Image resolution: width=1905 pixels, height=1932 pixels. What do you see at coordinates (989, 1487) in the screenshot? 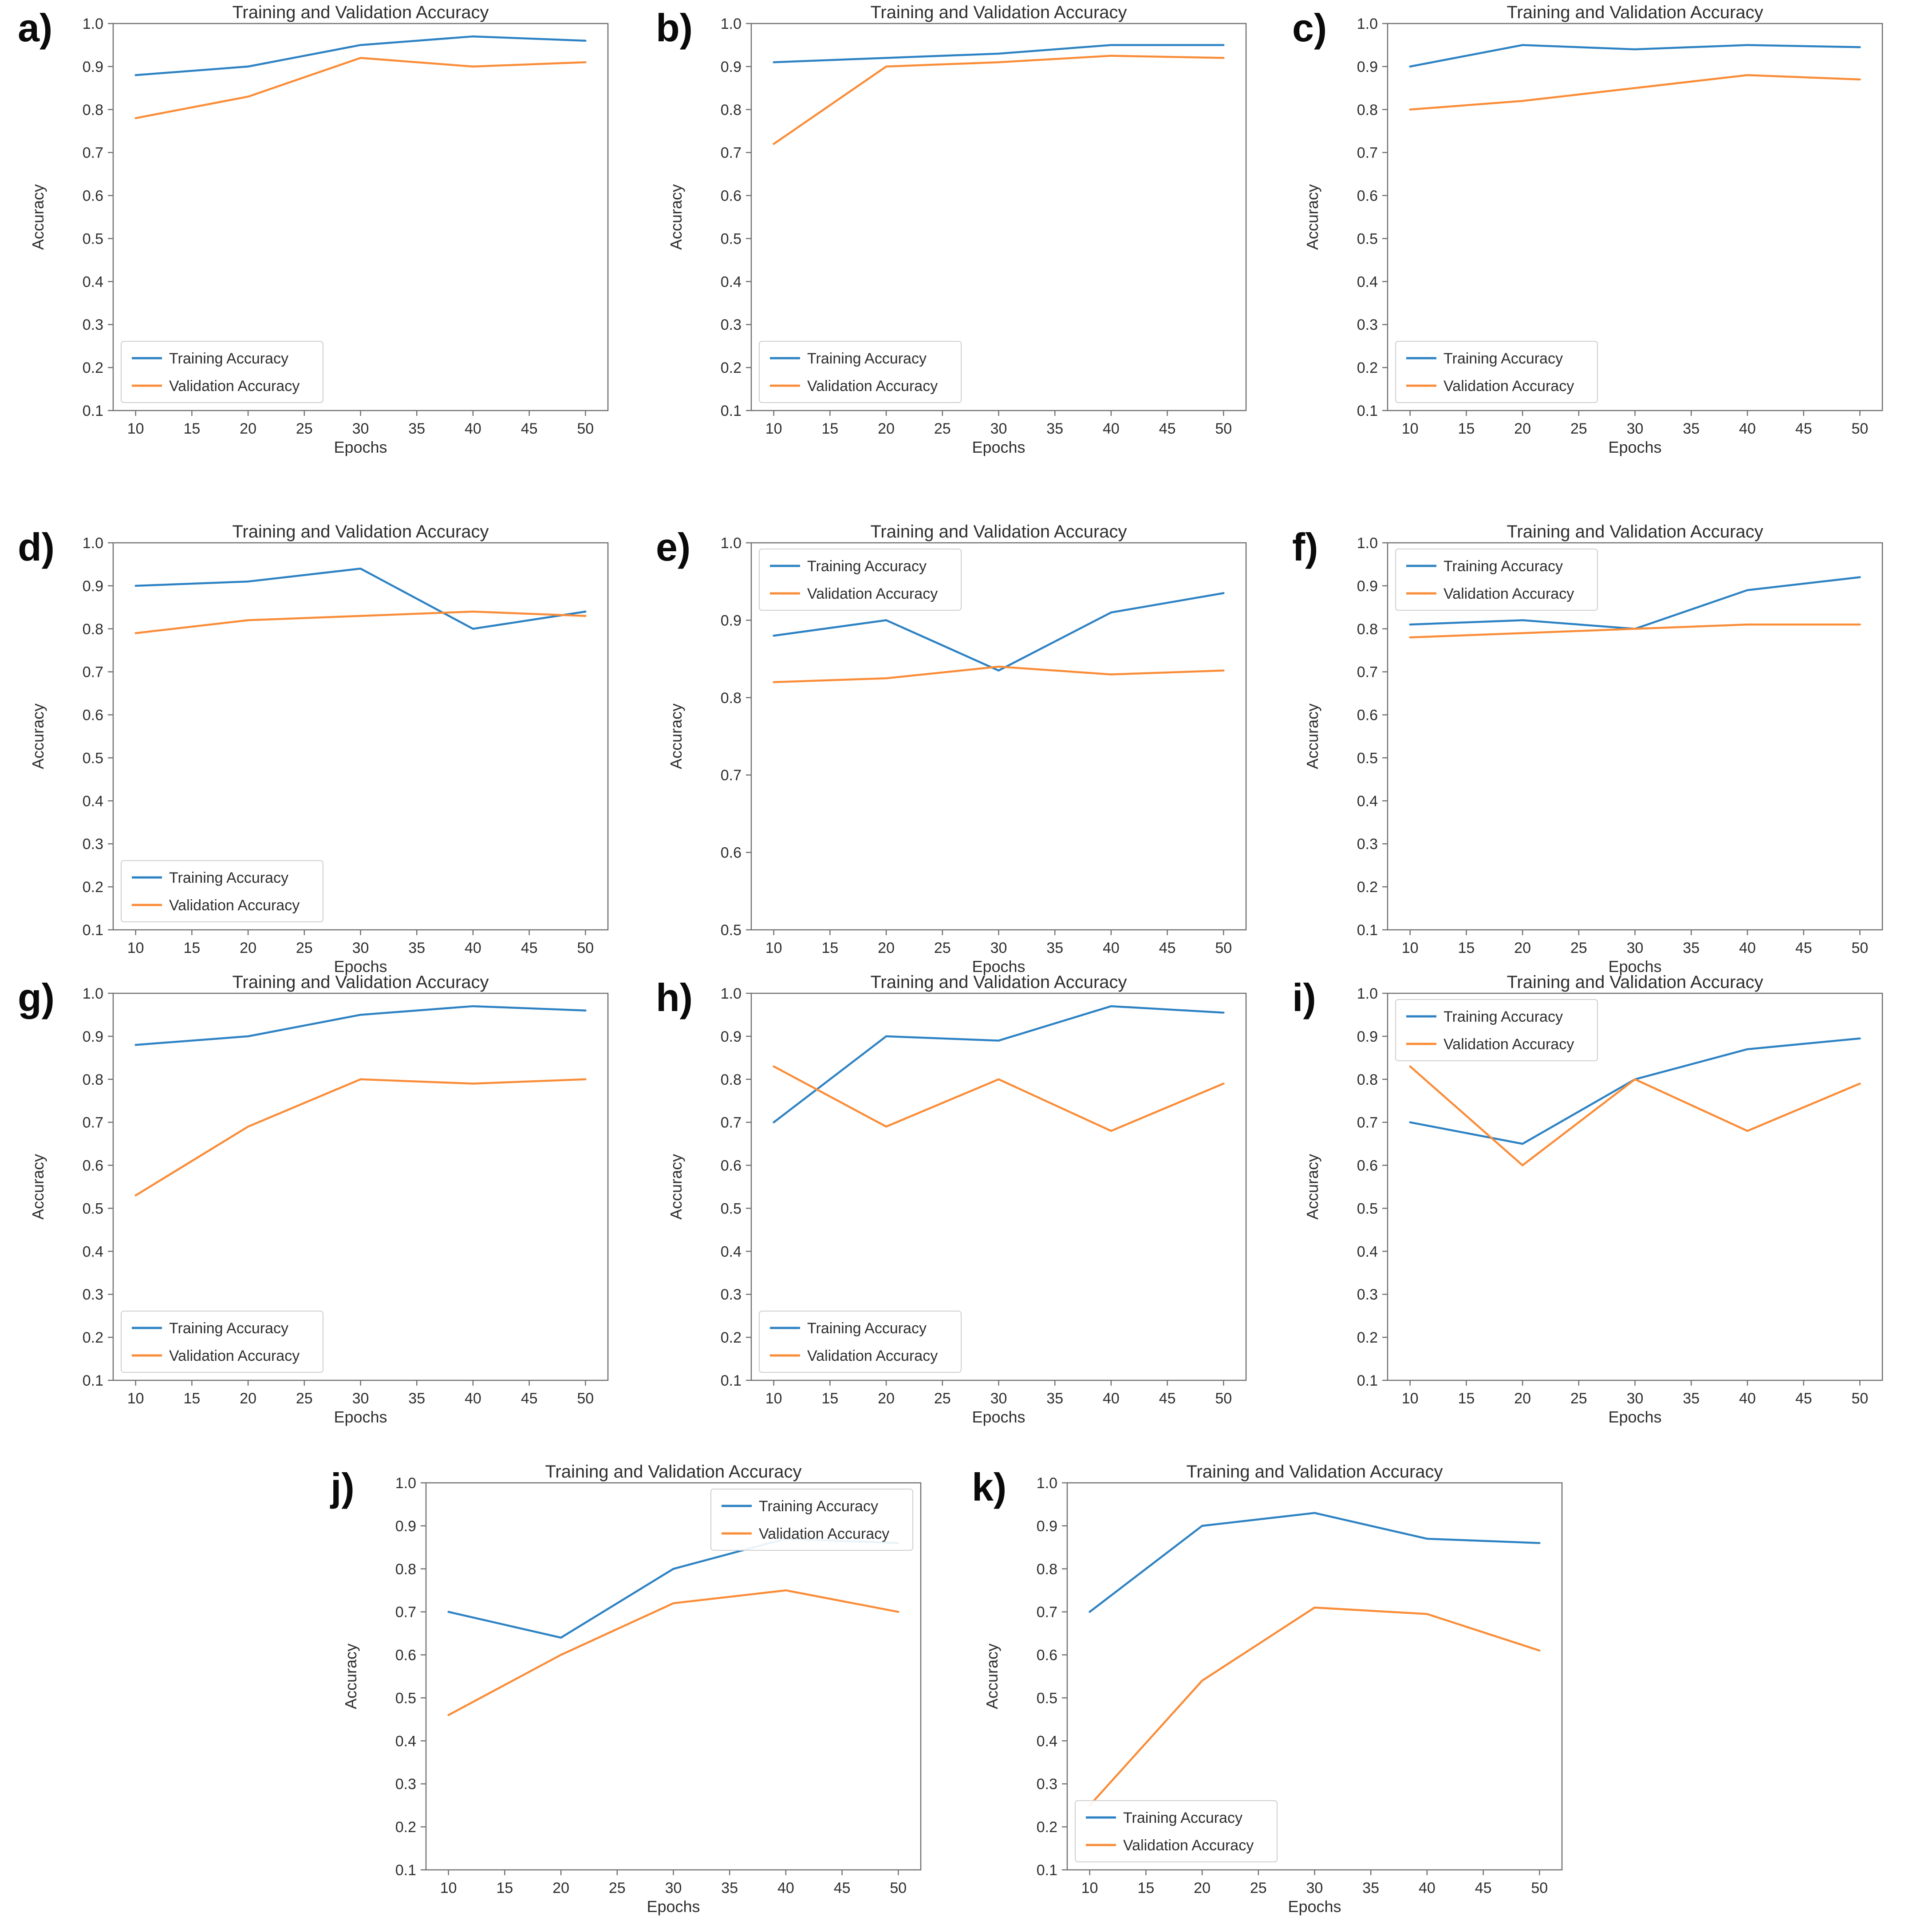
I see `subplot-letter-k: k)` at bounding box center [989, 1487].